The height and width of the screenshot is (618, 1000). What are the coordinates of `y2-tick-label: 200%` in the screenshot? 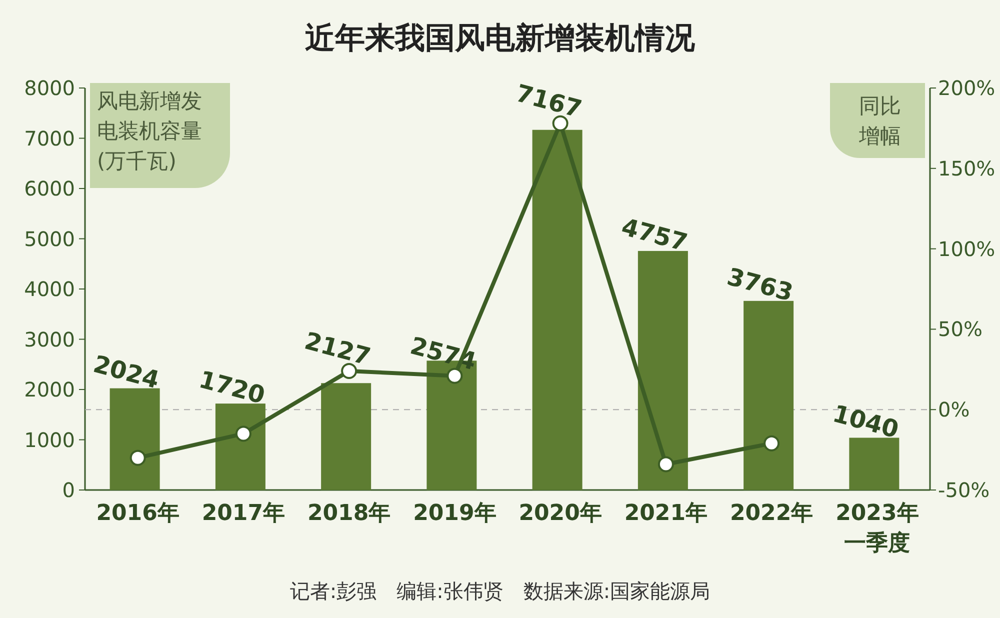 It's located at (967, 88).